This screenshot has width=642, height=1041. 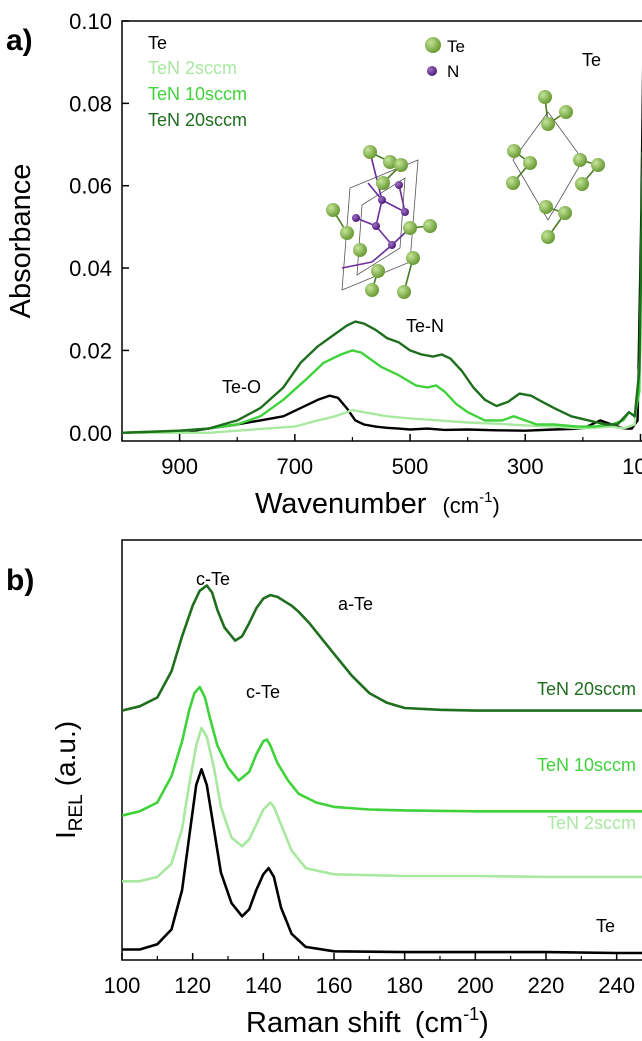 I want to click on x-axis-title-b: Raman shift, so click(x=323, y=1023).